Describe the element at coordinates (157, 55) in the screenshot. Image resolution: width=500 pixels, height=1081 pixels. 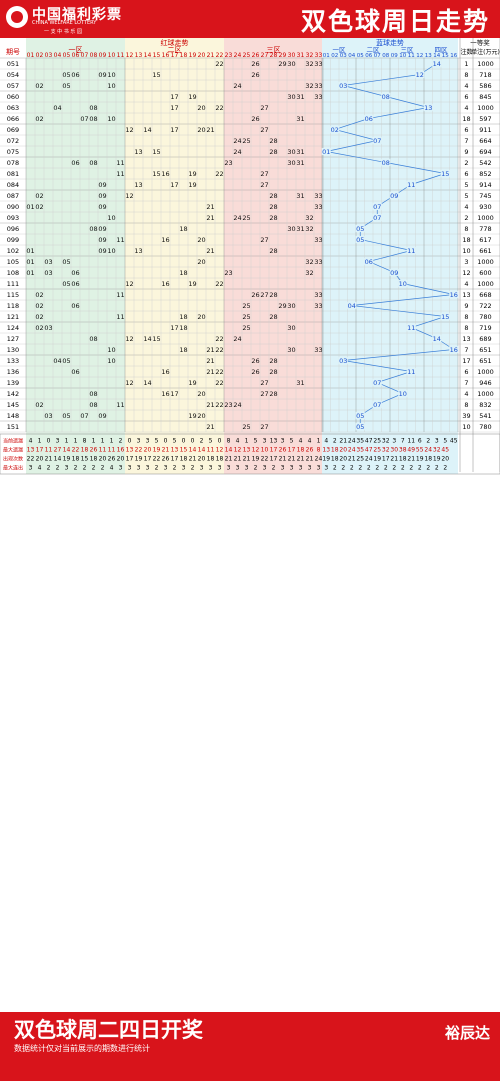
I see `red-col-header: 15` at that location.